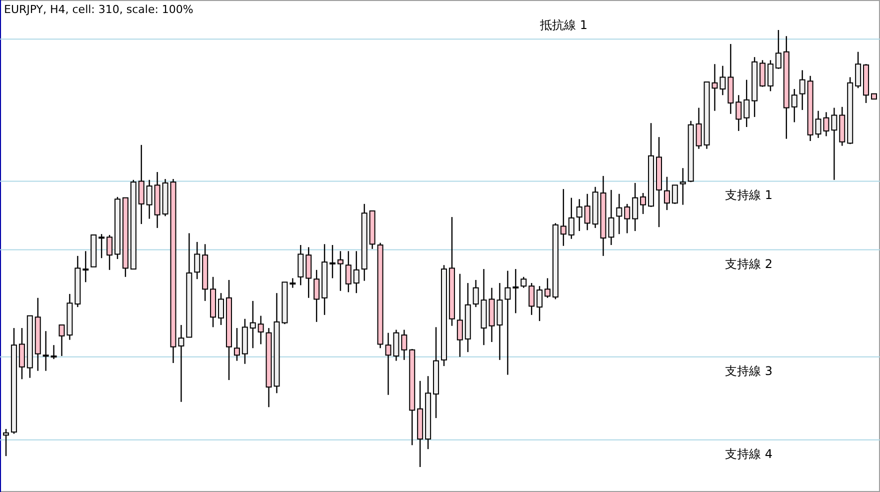 Image resolution: width=880 pixels, height=492 pixels. What do you see at coordinates (563, 25) in the screenshot?
I see `ref-line-label: 抵抗線 1` at bounding box center [563, 25].